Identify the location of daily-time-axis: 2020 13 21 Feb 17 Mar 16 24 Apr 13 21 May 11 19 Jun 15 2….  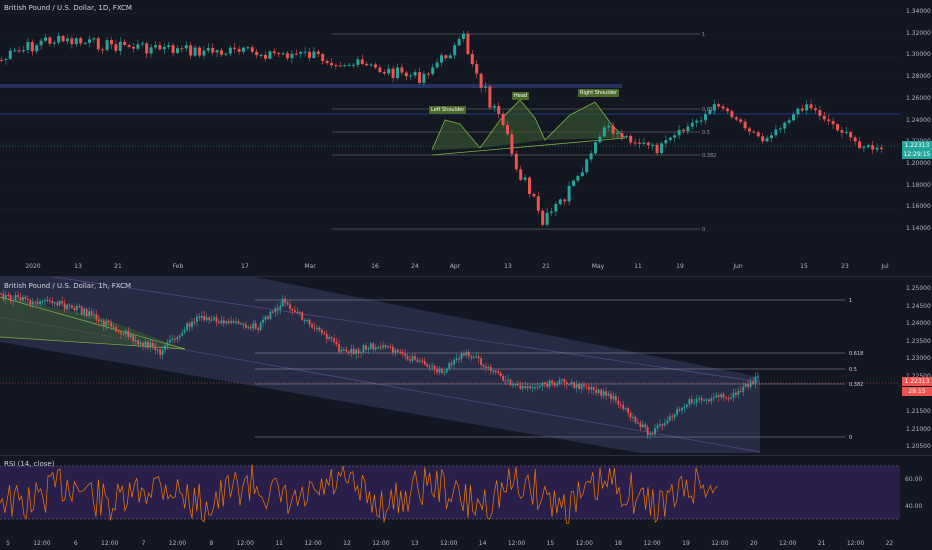
(450, 268).